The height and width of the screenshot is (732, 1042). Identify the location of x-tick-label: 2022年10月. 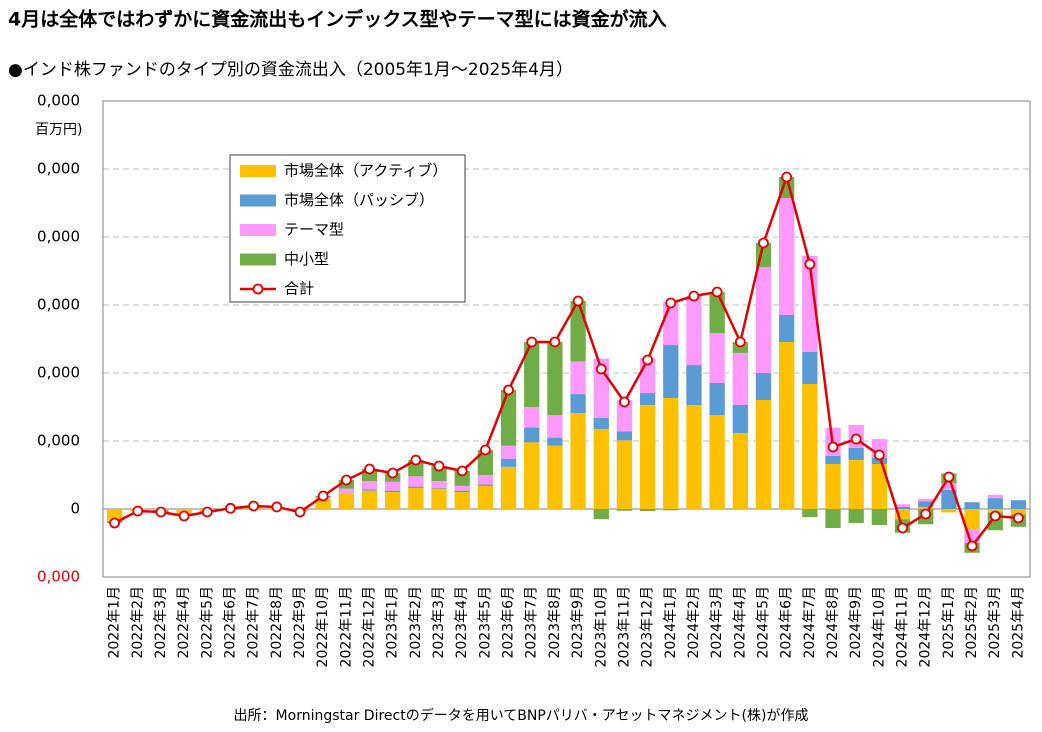
(323, 626).